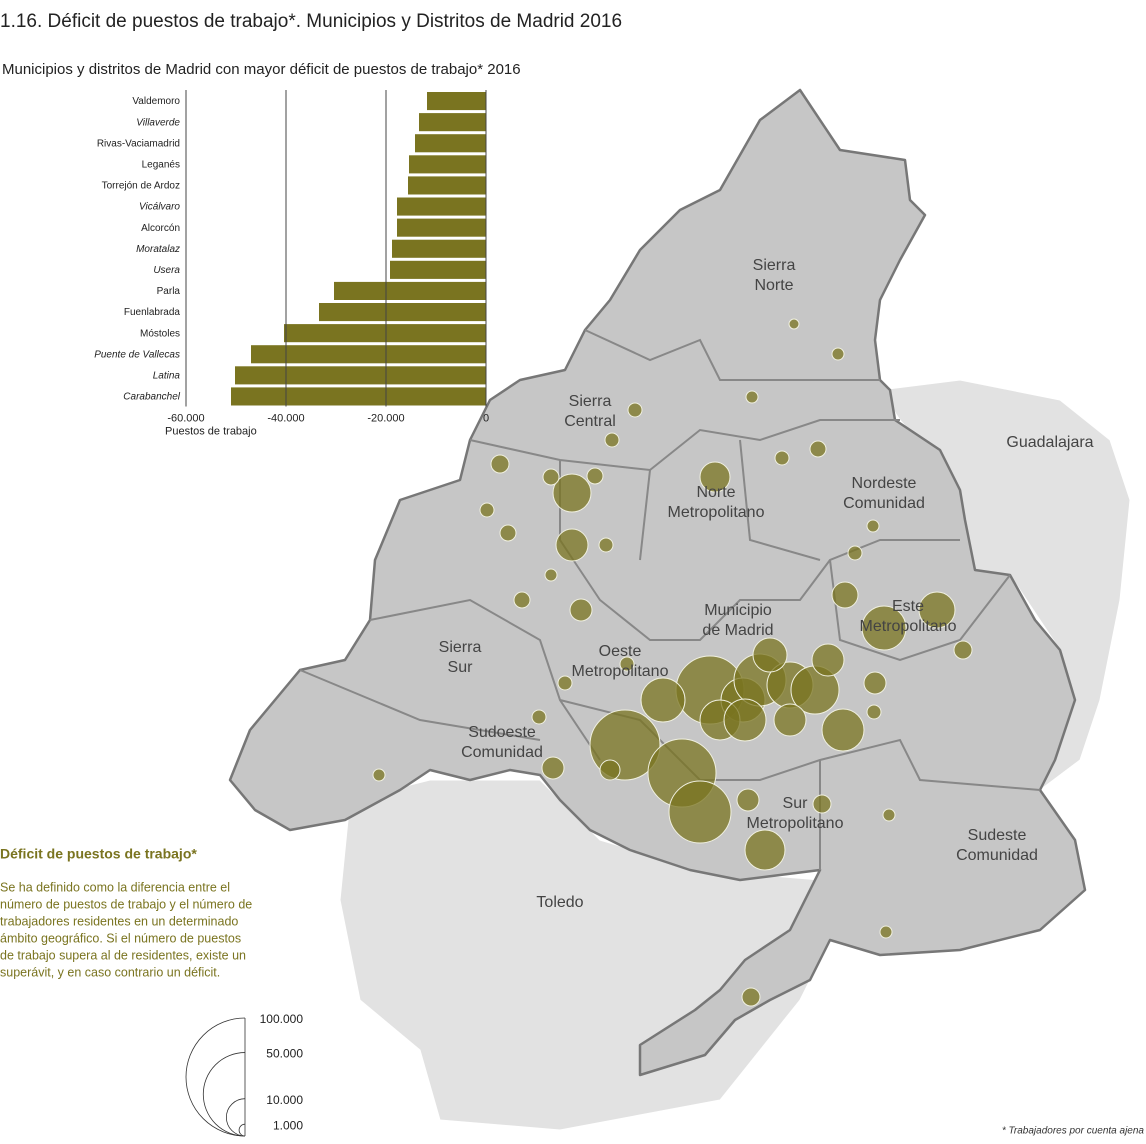 The width and height of the screenshot is (1146, 1144). Describe the element at coordinates (161, 164) in the screenshot. I see `y-tick-label: Leganés` at that location.